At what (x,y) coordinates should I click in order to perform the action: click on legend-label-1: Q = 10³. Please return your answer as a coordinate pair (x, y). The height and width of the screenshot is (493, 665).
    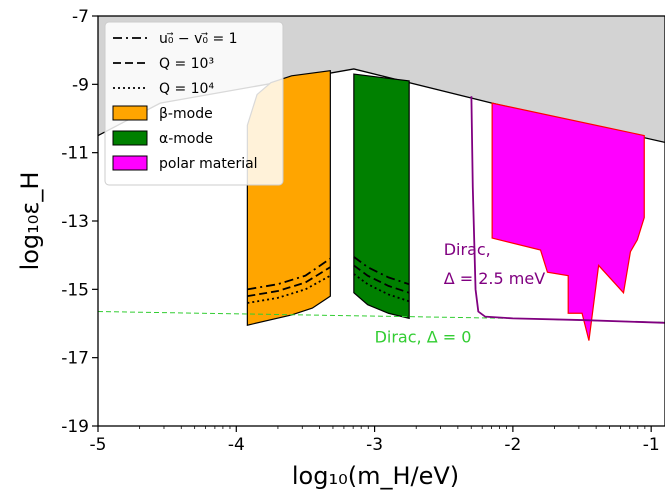
    Looking at the image, I should click on (186, 64).